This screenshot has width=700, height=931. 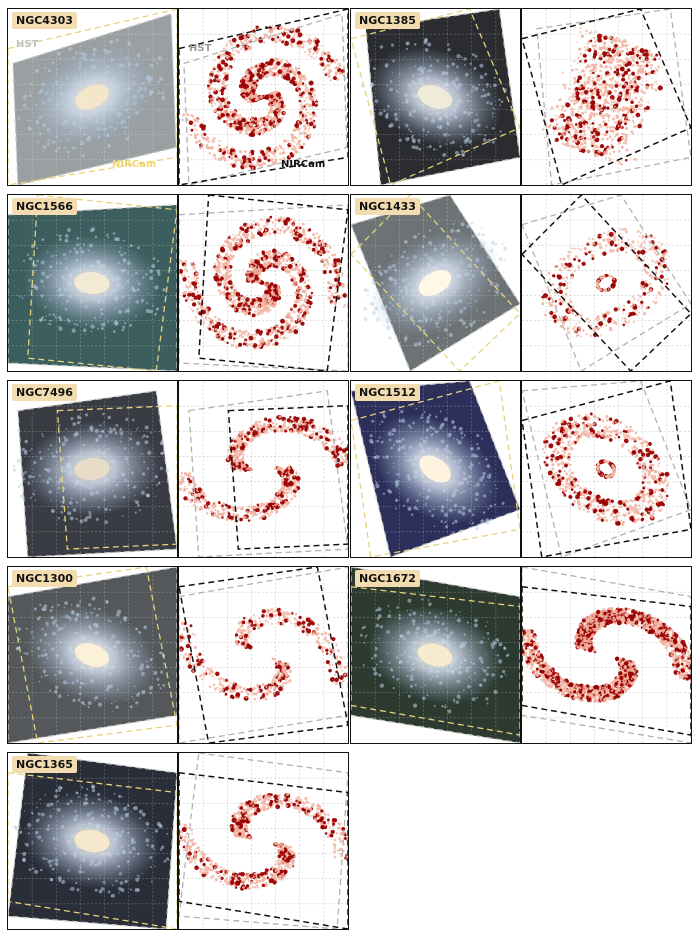 I want to click on galaxy-image-panel: NGC1672, so click(x=435, y=655).